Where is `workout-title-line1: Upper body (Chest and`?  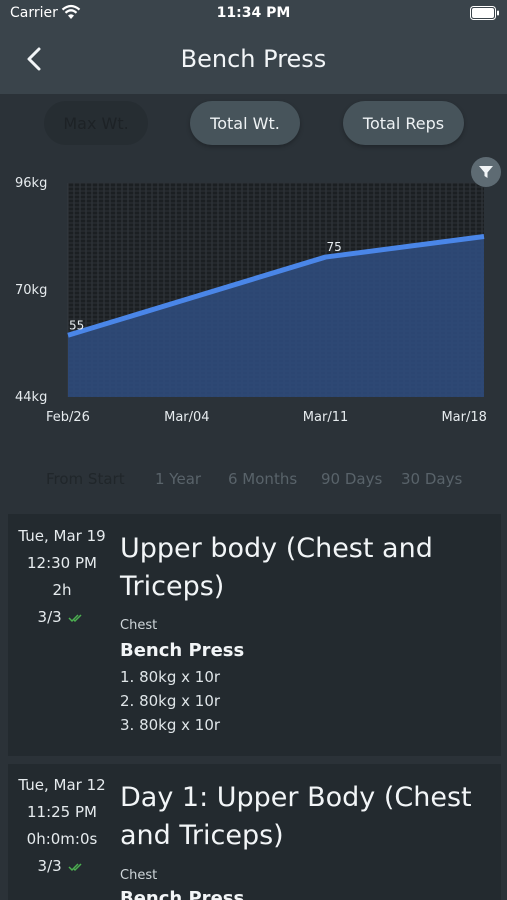
workout-title-line1: Upper body (Chest and is located at coordinates (276, 548).